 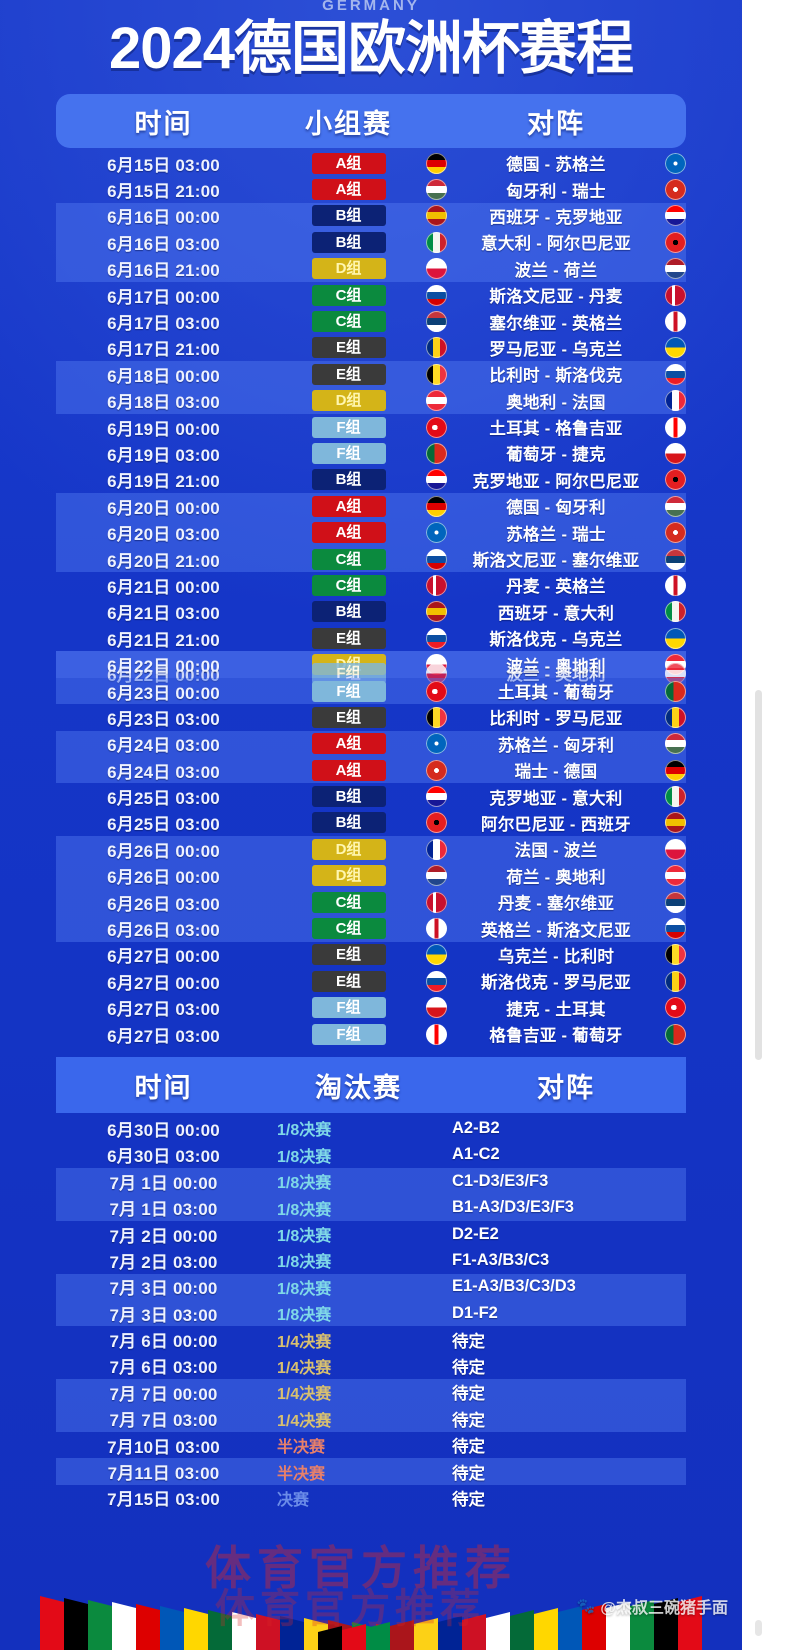 What do you see at coordinates (371, 981) in the screenshot?
I see `group-match-row: 6月27日 00:00 E组 斯洛伐克 - 罗马尼亚` at bounding box center [371, 981].